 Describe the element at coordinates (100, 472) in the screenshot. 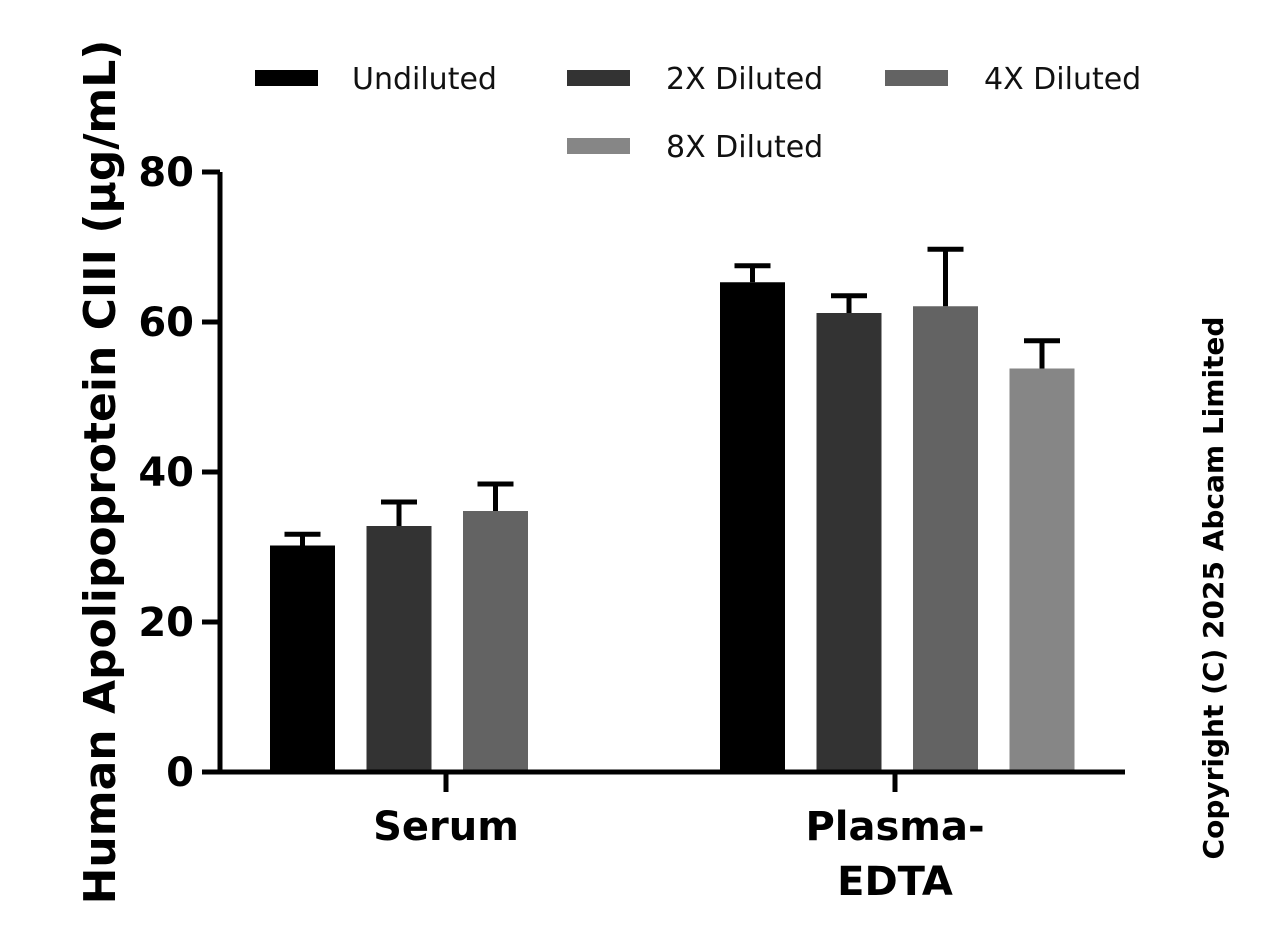

I see `y-axis-label: Human Apolipoprotein CIII (µg/mL)` at that location.